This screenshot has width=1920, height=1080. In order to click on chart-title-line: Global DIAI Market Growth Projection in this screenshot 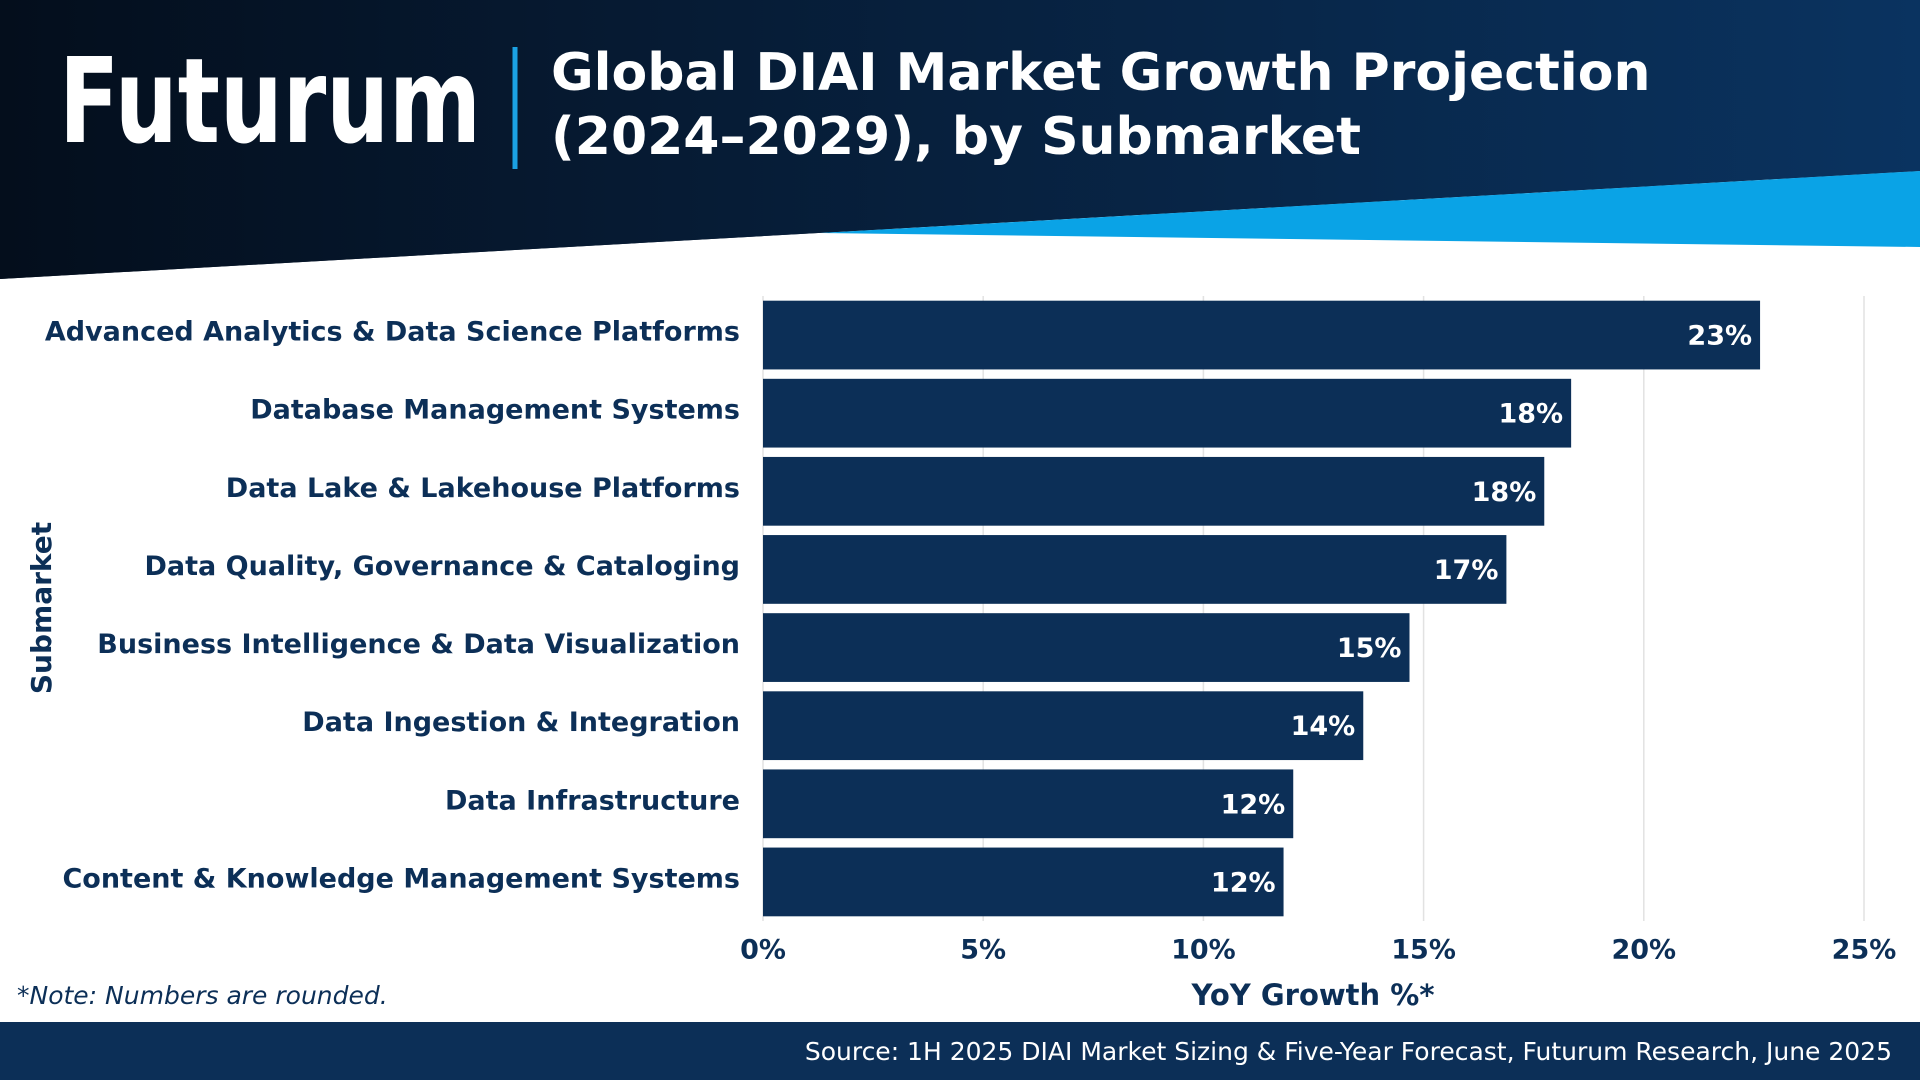, I will do `click(1100, 73)`.